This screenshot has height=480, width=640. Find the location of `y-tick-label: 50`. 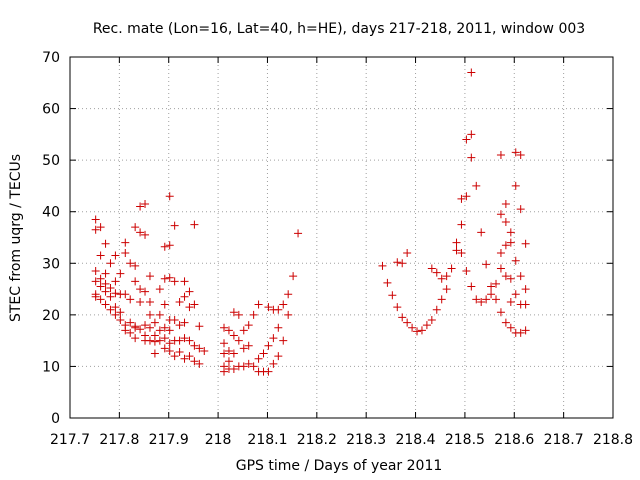

y-tick-label: 50 is located at coordinates (51, 161).